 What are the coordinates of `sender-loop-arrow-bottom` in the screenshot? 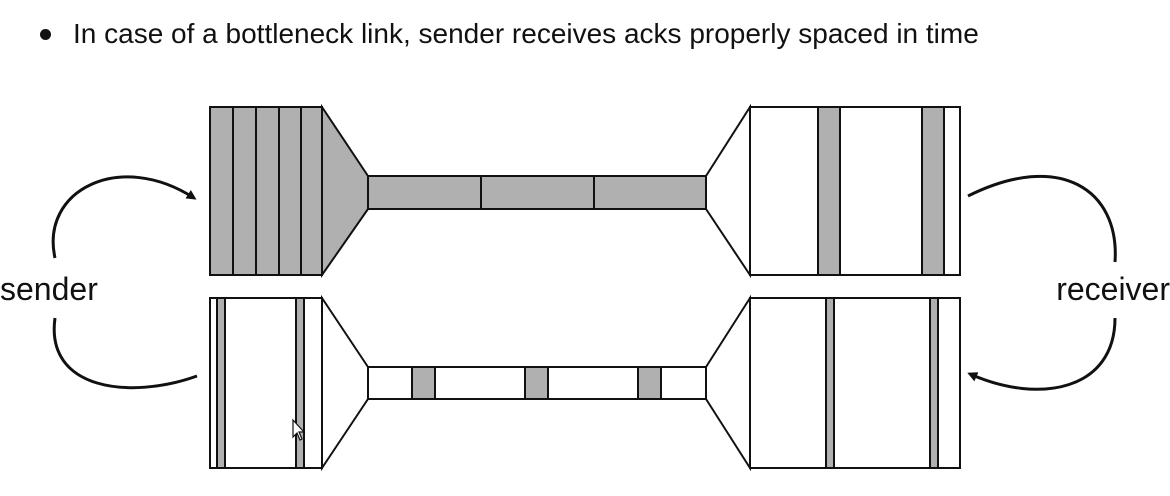 It's located at (125, 353).